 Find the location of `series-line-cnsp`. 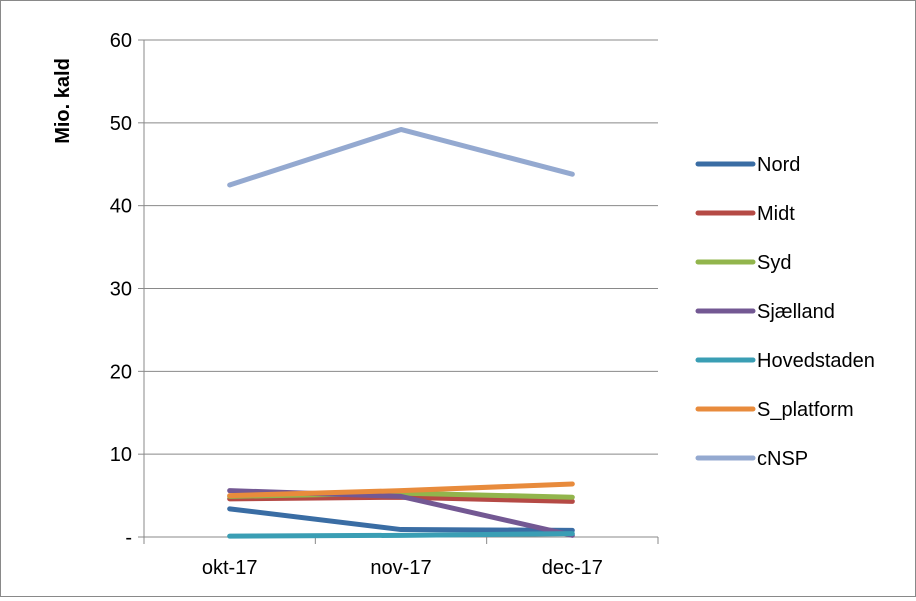

series-line-cnsp is located at coordinates (401, 157).